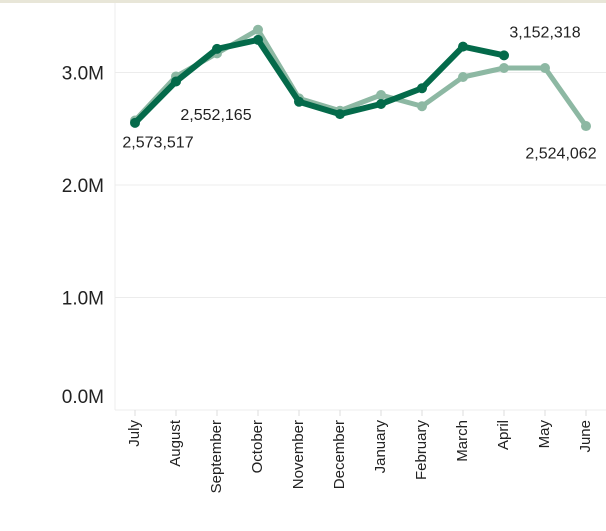  Describe the element at coordinates (298, 454) in the screenshot. I see `x-tick-label: November` at that location.